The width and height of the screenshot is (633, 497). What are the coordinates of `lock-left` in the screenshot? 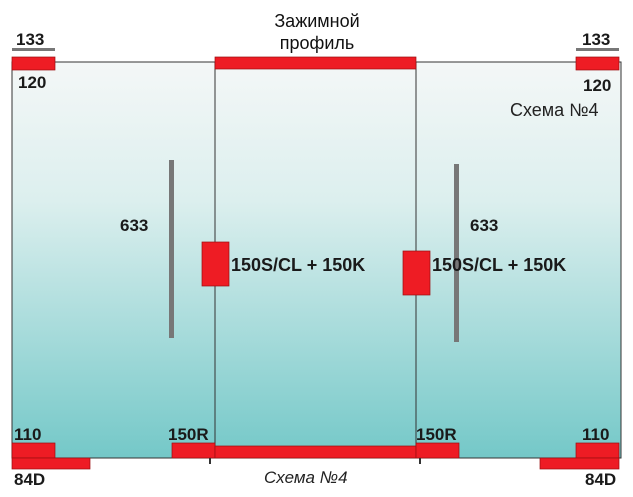 It's located at (215, 264).